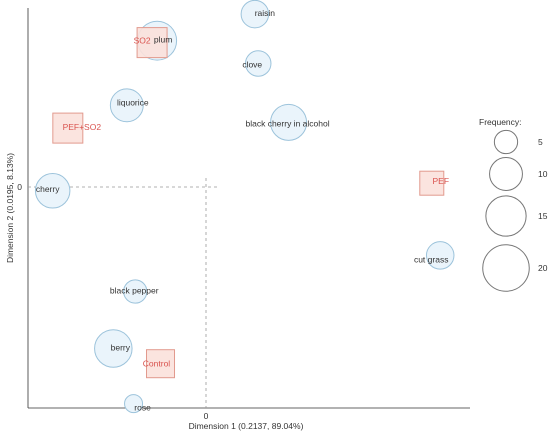 The width and height of the screenshot is (550, 432). I want to click on legend-size-label: 5, so click(540, 142).